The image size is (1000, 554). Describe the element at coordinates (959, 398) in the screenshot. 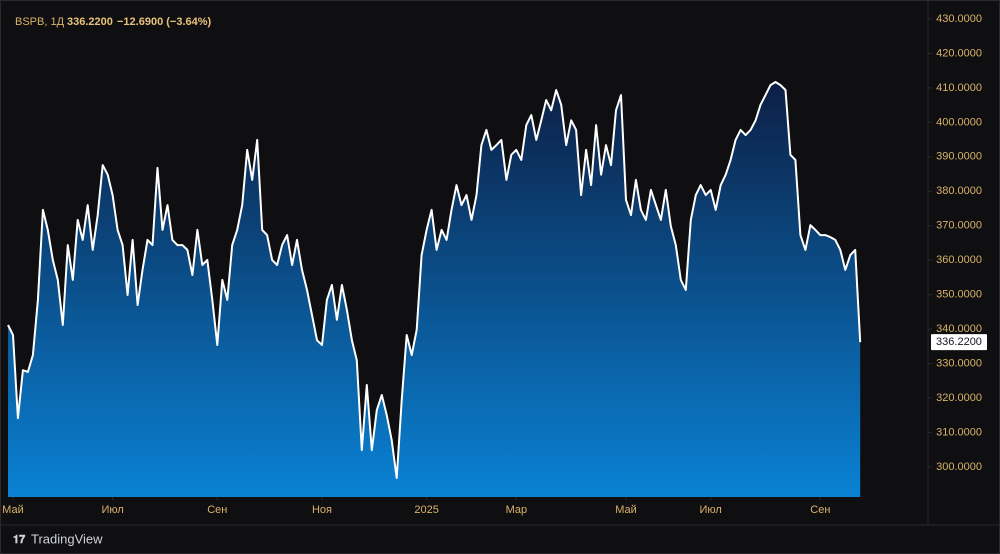

I see `y-tick-label: 320.0000` at that location.